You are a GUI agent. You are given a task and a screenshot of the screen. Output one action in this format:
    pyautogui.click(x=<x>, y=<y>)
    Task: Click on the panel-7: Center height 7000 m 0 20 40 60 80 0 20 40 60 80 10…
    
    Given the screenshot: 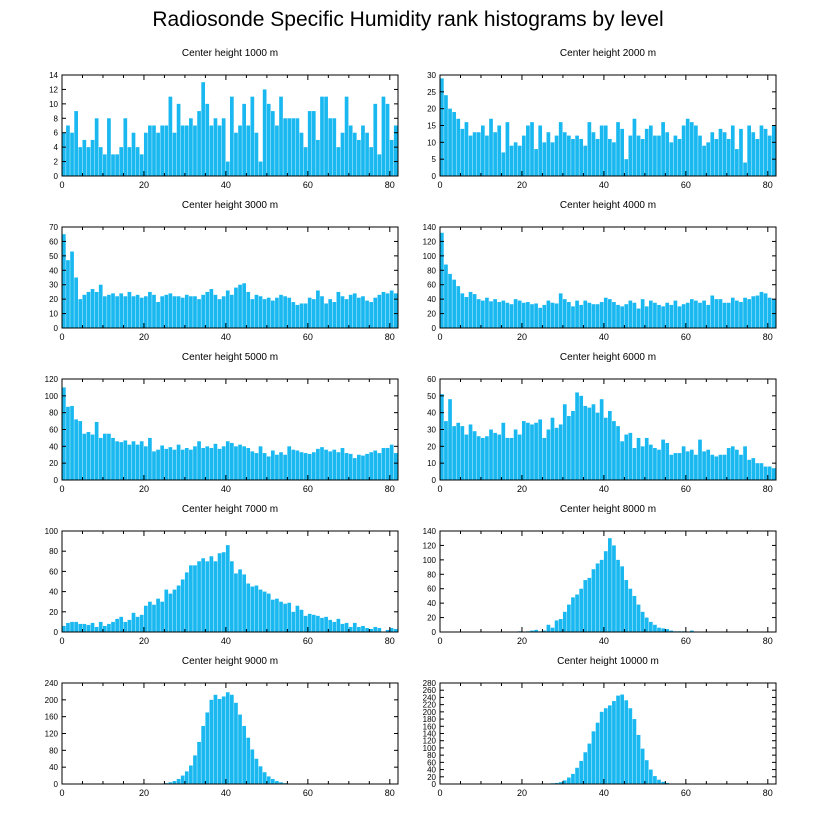 What is the action you would take?
    pyautogui.click(x=222, y=575)
    